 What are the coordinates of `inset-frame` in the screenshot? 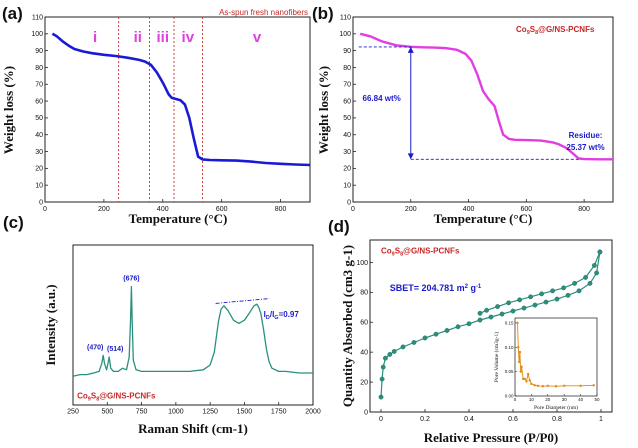 It's located at (556, 357).